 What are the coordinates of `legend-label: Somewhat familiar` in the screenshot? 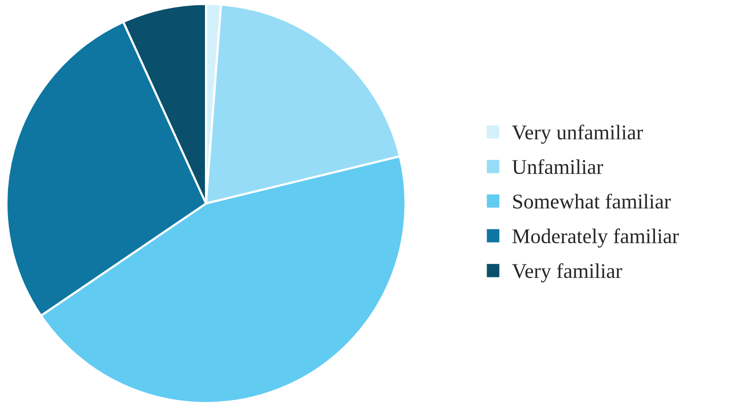 It's located at (592, 201).